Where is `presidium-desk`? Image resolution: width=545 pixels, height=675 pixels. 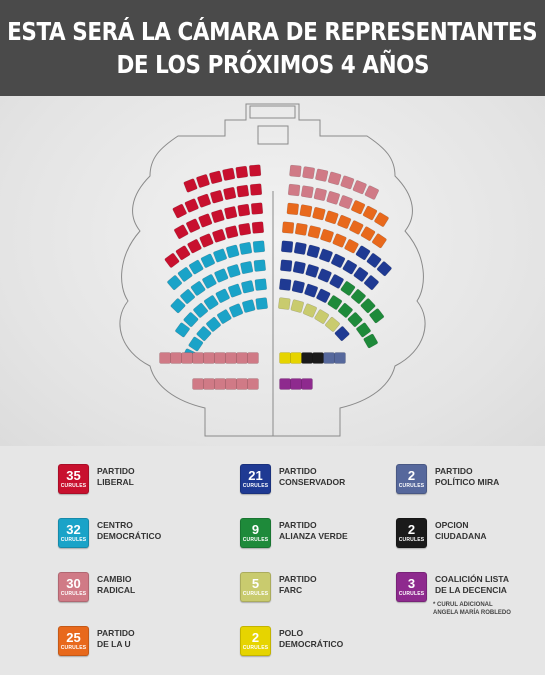 presidium-desk is located at coordinates (273, 135).